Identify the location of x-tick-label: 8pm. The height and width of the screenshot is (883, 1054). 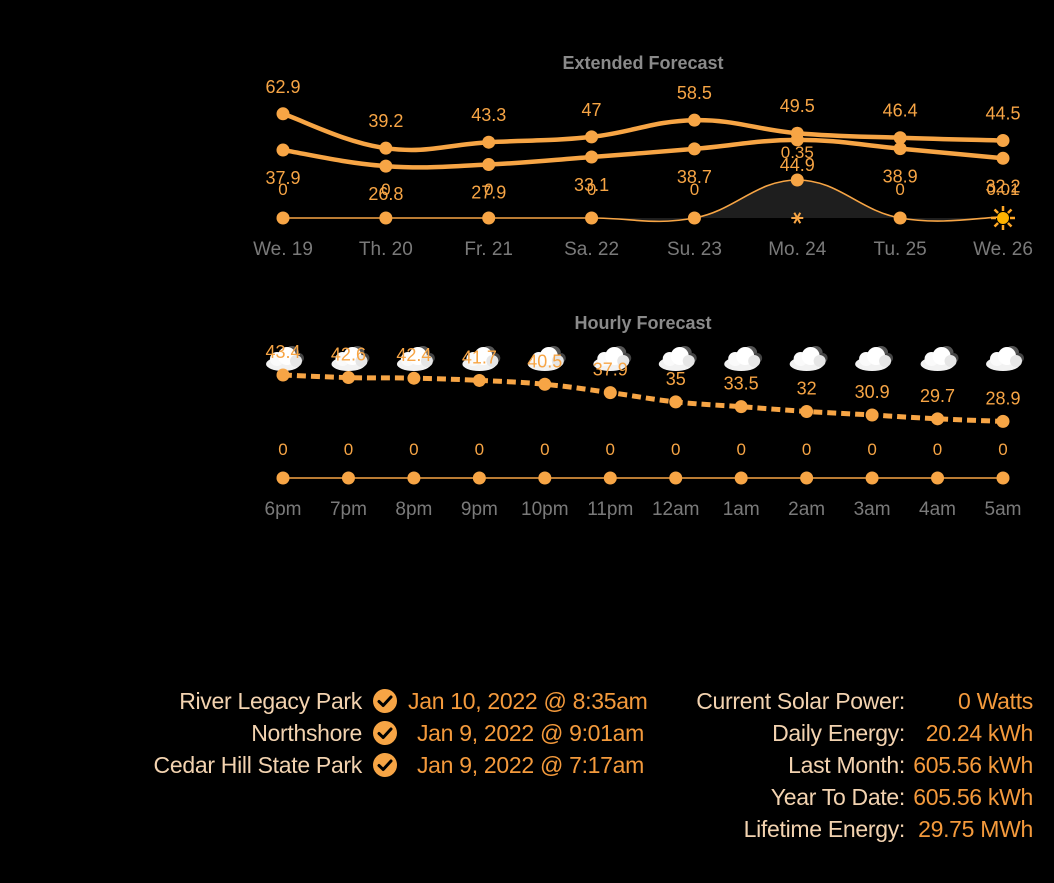
(413, 509).